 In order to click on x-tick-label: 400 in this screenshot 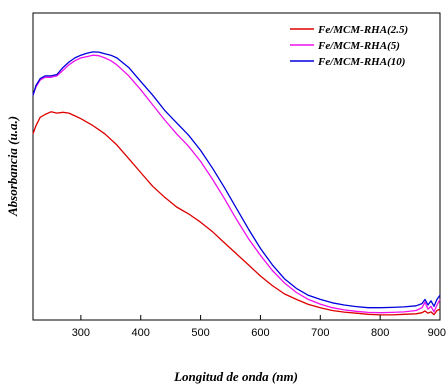, I will do `click(141, 333)`.